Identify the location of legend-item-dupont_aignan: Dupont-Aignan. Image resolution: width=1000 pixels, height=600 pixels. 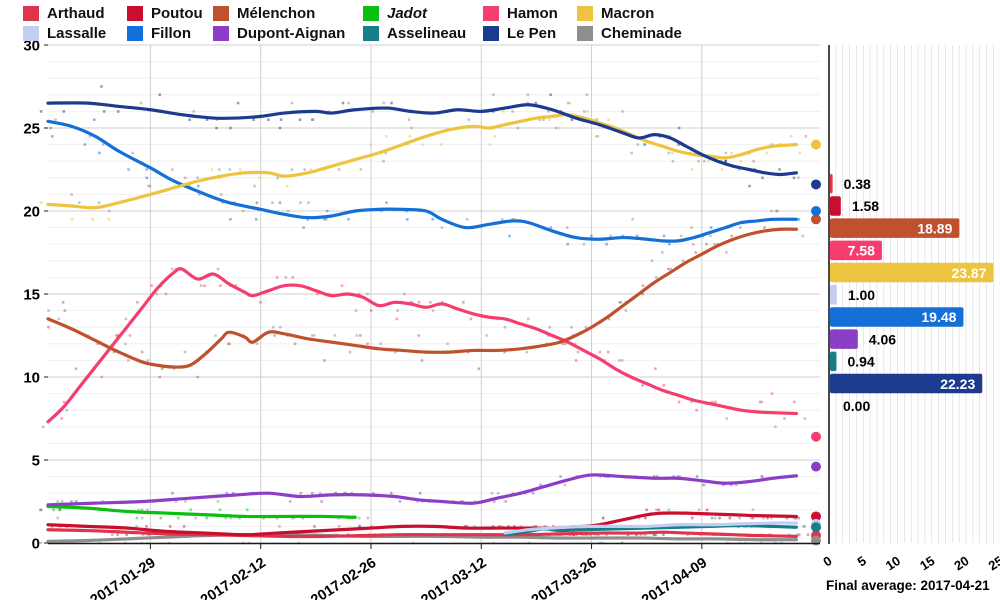
(279, 33).